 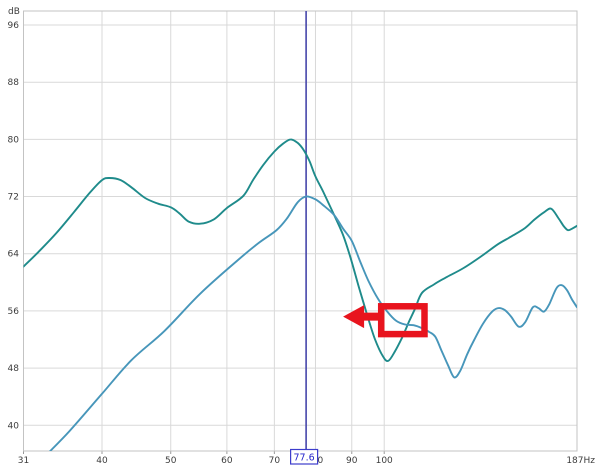 What do you see at coordinates (402, 320) in the screenshot?
I see `annotation-rectangle` at bounding box center [402, 320].